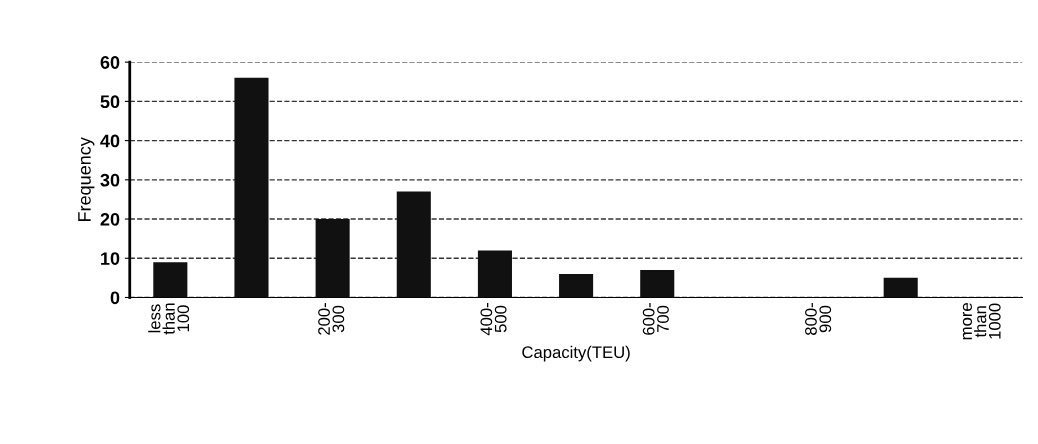  What do you see at coordinates (110, 219) in the screenshot?
I see `y-tick-label: 20` at bounding box center [110, 219].